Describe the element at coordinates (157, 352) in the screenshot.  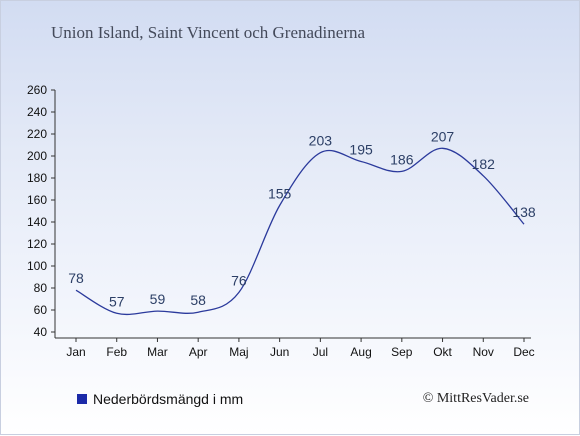
I see `x-tick-label: Mar` at that location.